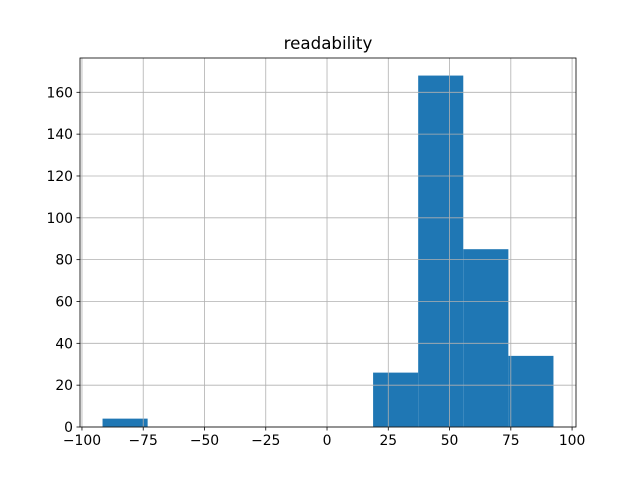 This screenshot has width=640, height=480. Describe the element at coordinates (59, 219) in the screenshot. I see `y-tick-label: 100` at that location.